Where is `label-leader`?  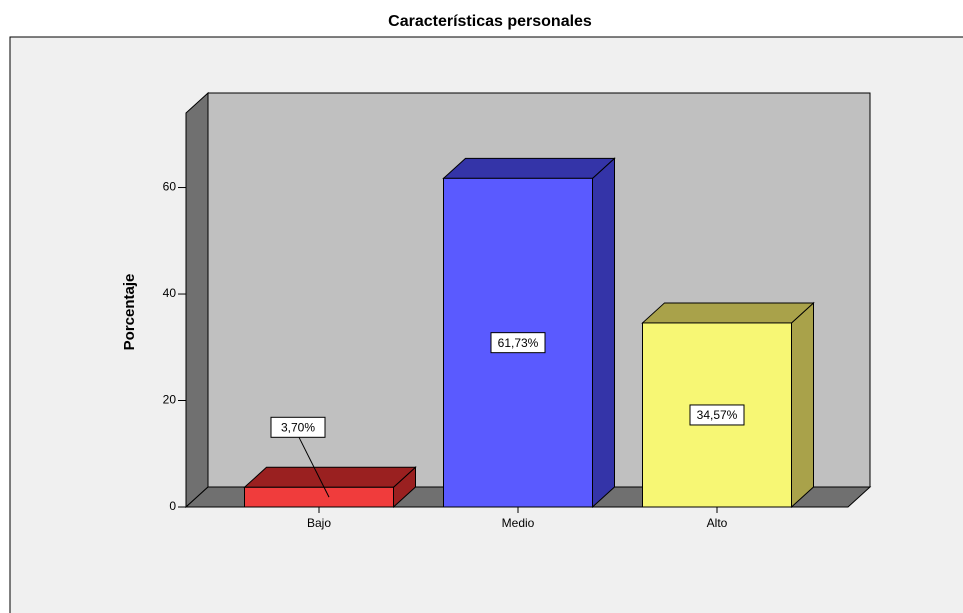
label-leader is located at coordinates (314, 467).